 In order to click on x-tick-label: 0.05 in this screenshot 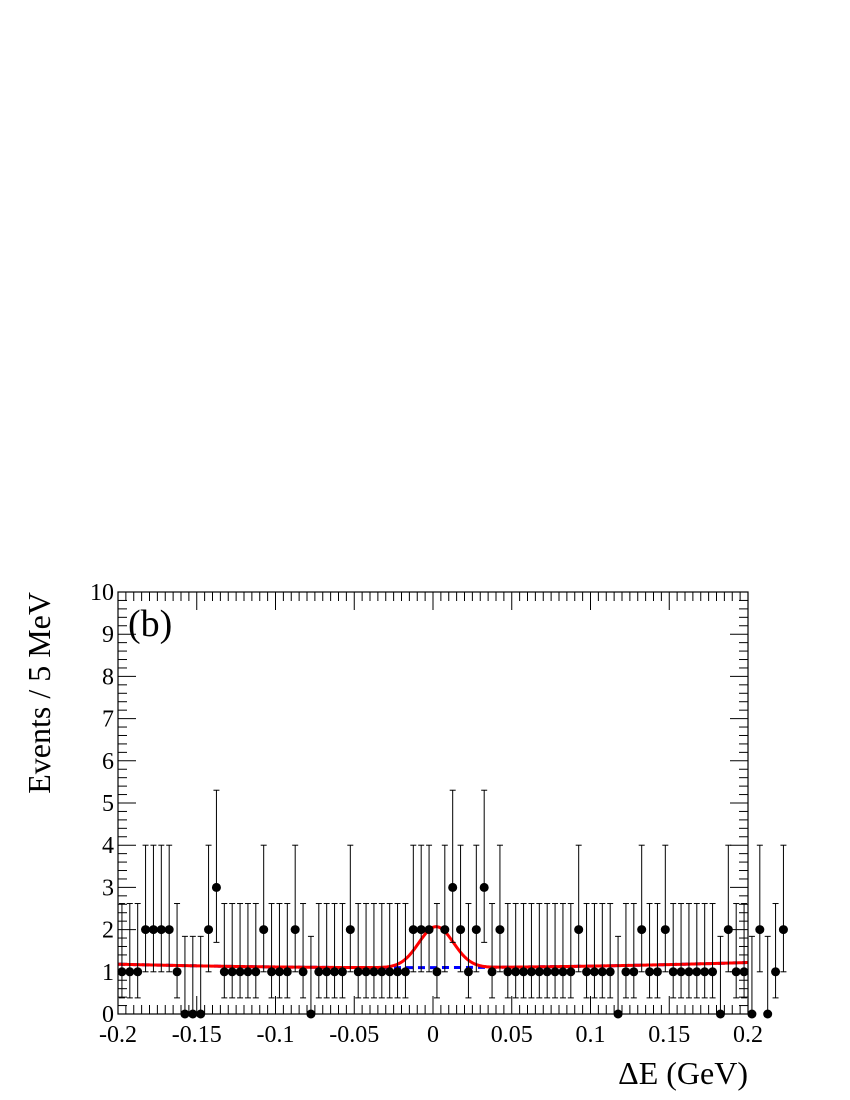, I will do `click(512, 1035)`.